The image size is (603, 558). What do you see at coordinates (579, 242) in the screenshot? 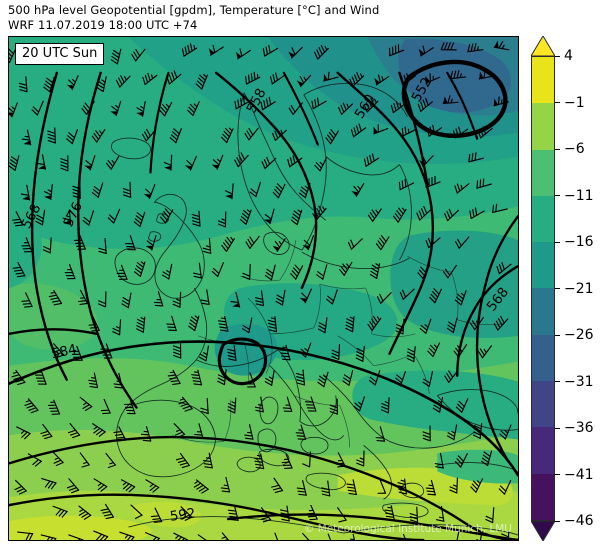
I see `colorbar-tick-label: −16` at bounding box center [579, 242].